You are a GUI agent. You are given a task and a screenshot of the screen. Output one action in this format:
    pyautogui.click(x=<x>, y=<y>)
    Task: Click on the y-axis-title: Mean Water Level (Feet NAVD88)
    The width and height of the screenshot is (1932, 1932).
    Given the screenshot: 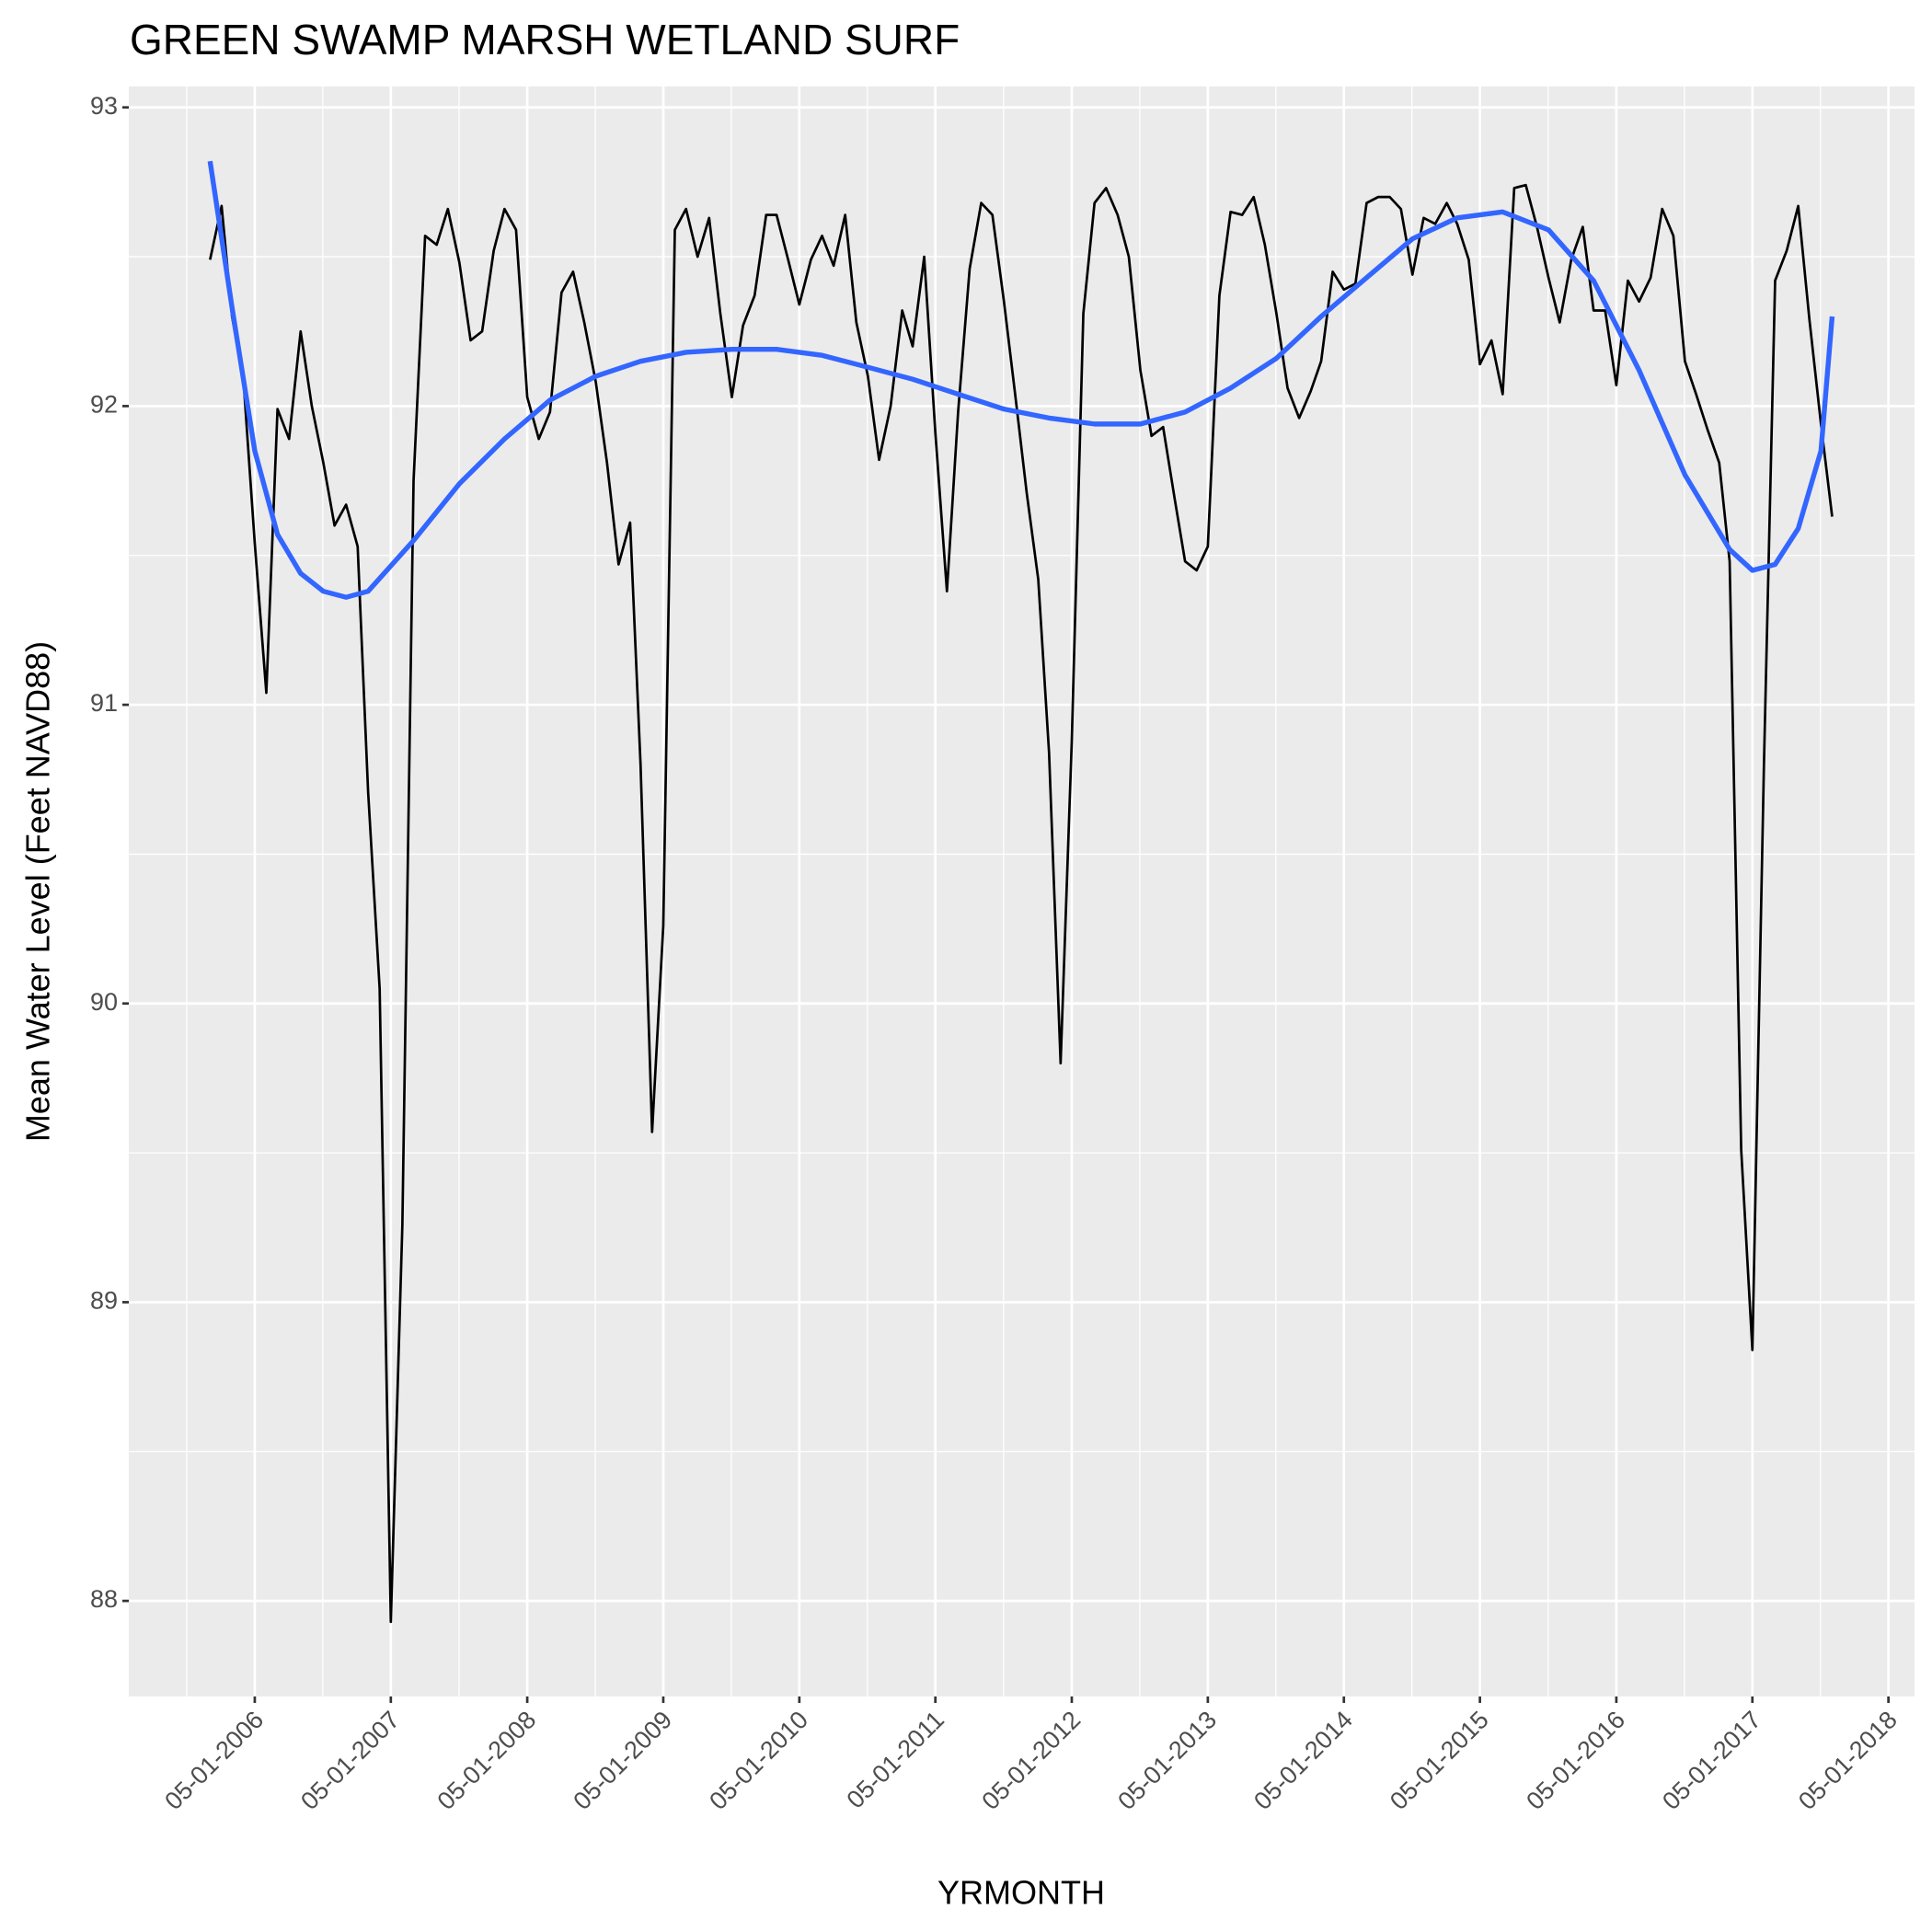 What is the action you would take?
    pyautogui.click(x=38, y=891)
    